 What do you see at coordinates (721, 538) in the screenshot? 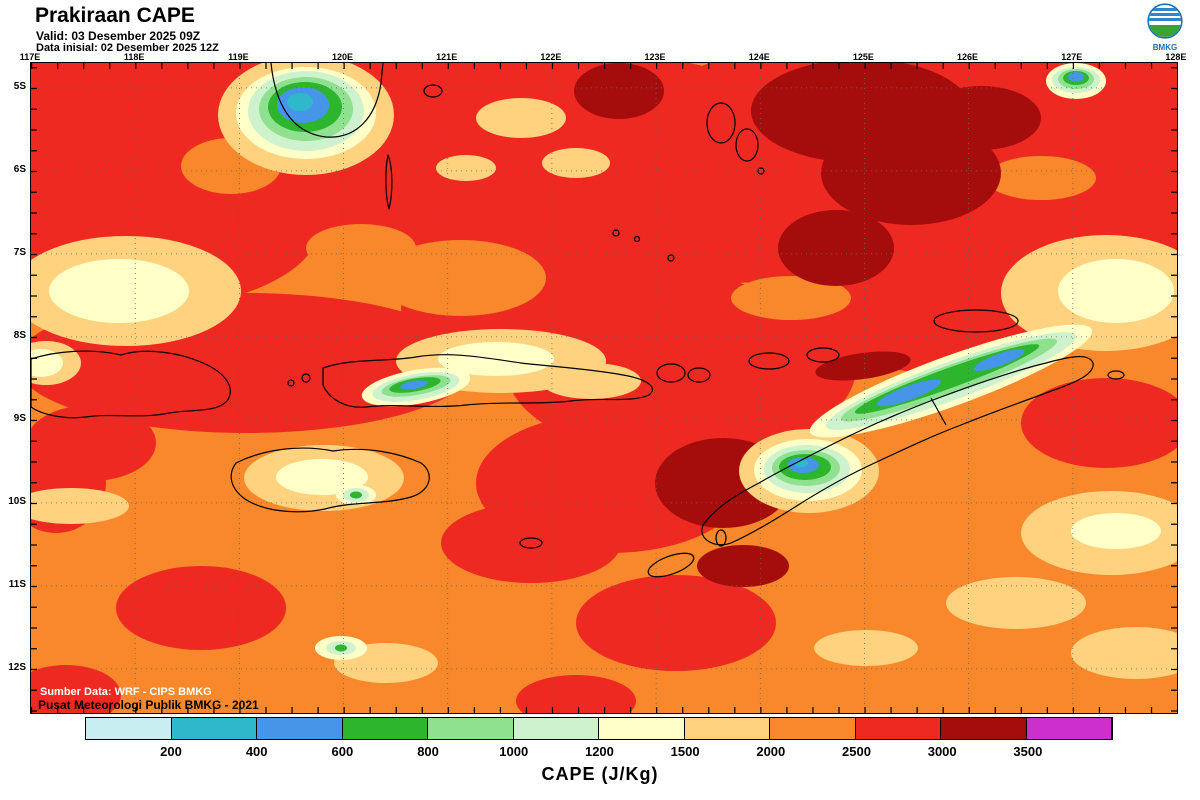
I see `island-semau` at bounding box center [721, 538].